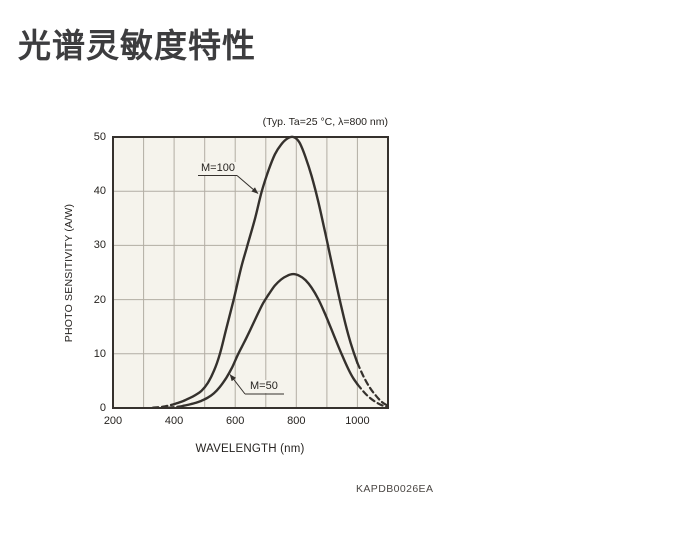 The width and height of the screenshot is (682, 550). What do you see at coordinates (270, 339) in the screenshot?
I see `series-m50-solid` at bounding box center [270, 339].